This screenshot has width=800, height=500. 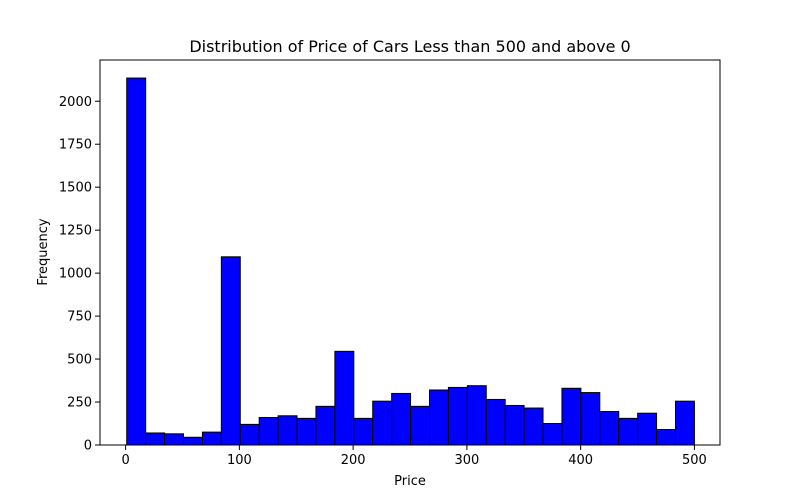 I want to click on x-tick-label: 500, so click(x=694, y=460).